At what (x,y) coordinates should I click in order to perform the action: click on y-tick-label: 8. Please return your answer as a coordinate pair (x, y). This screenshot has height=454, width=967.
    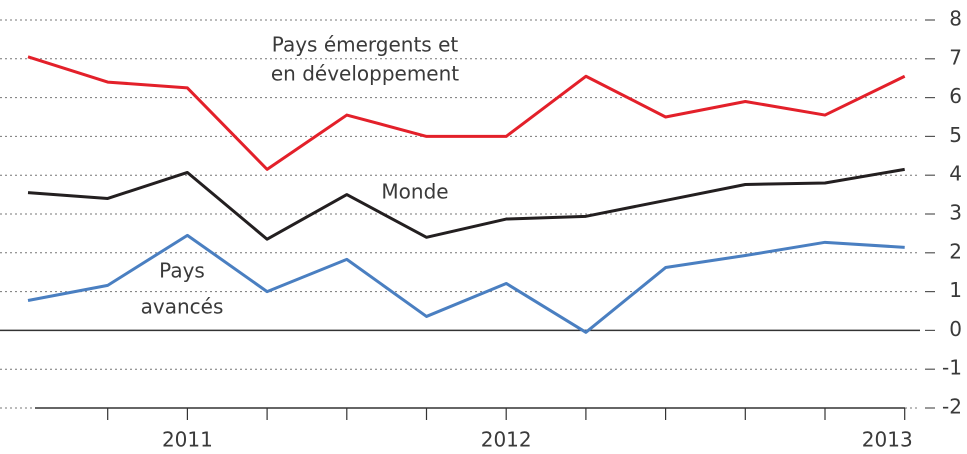
    Looking at the image, I should click on (955, 19).